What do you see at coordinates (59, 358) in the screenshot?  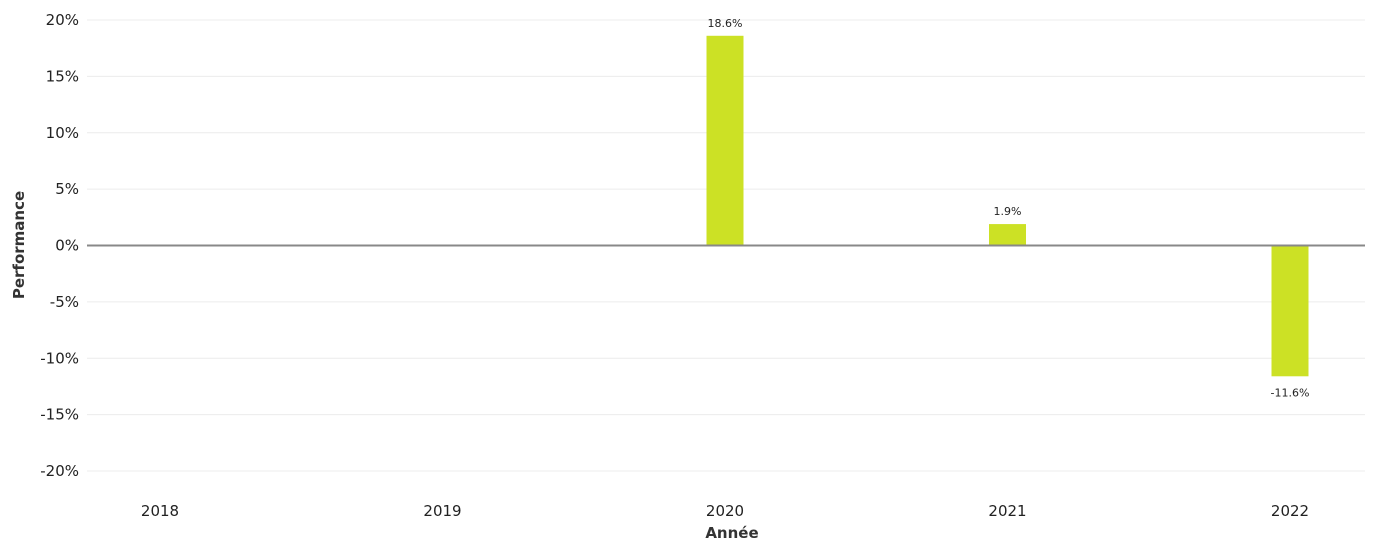 I see `y-tick-label: -10%` at bounding box center [59, 358].